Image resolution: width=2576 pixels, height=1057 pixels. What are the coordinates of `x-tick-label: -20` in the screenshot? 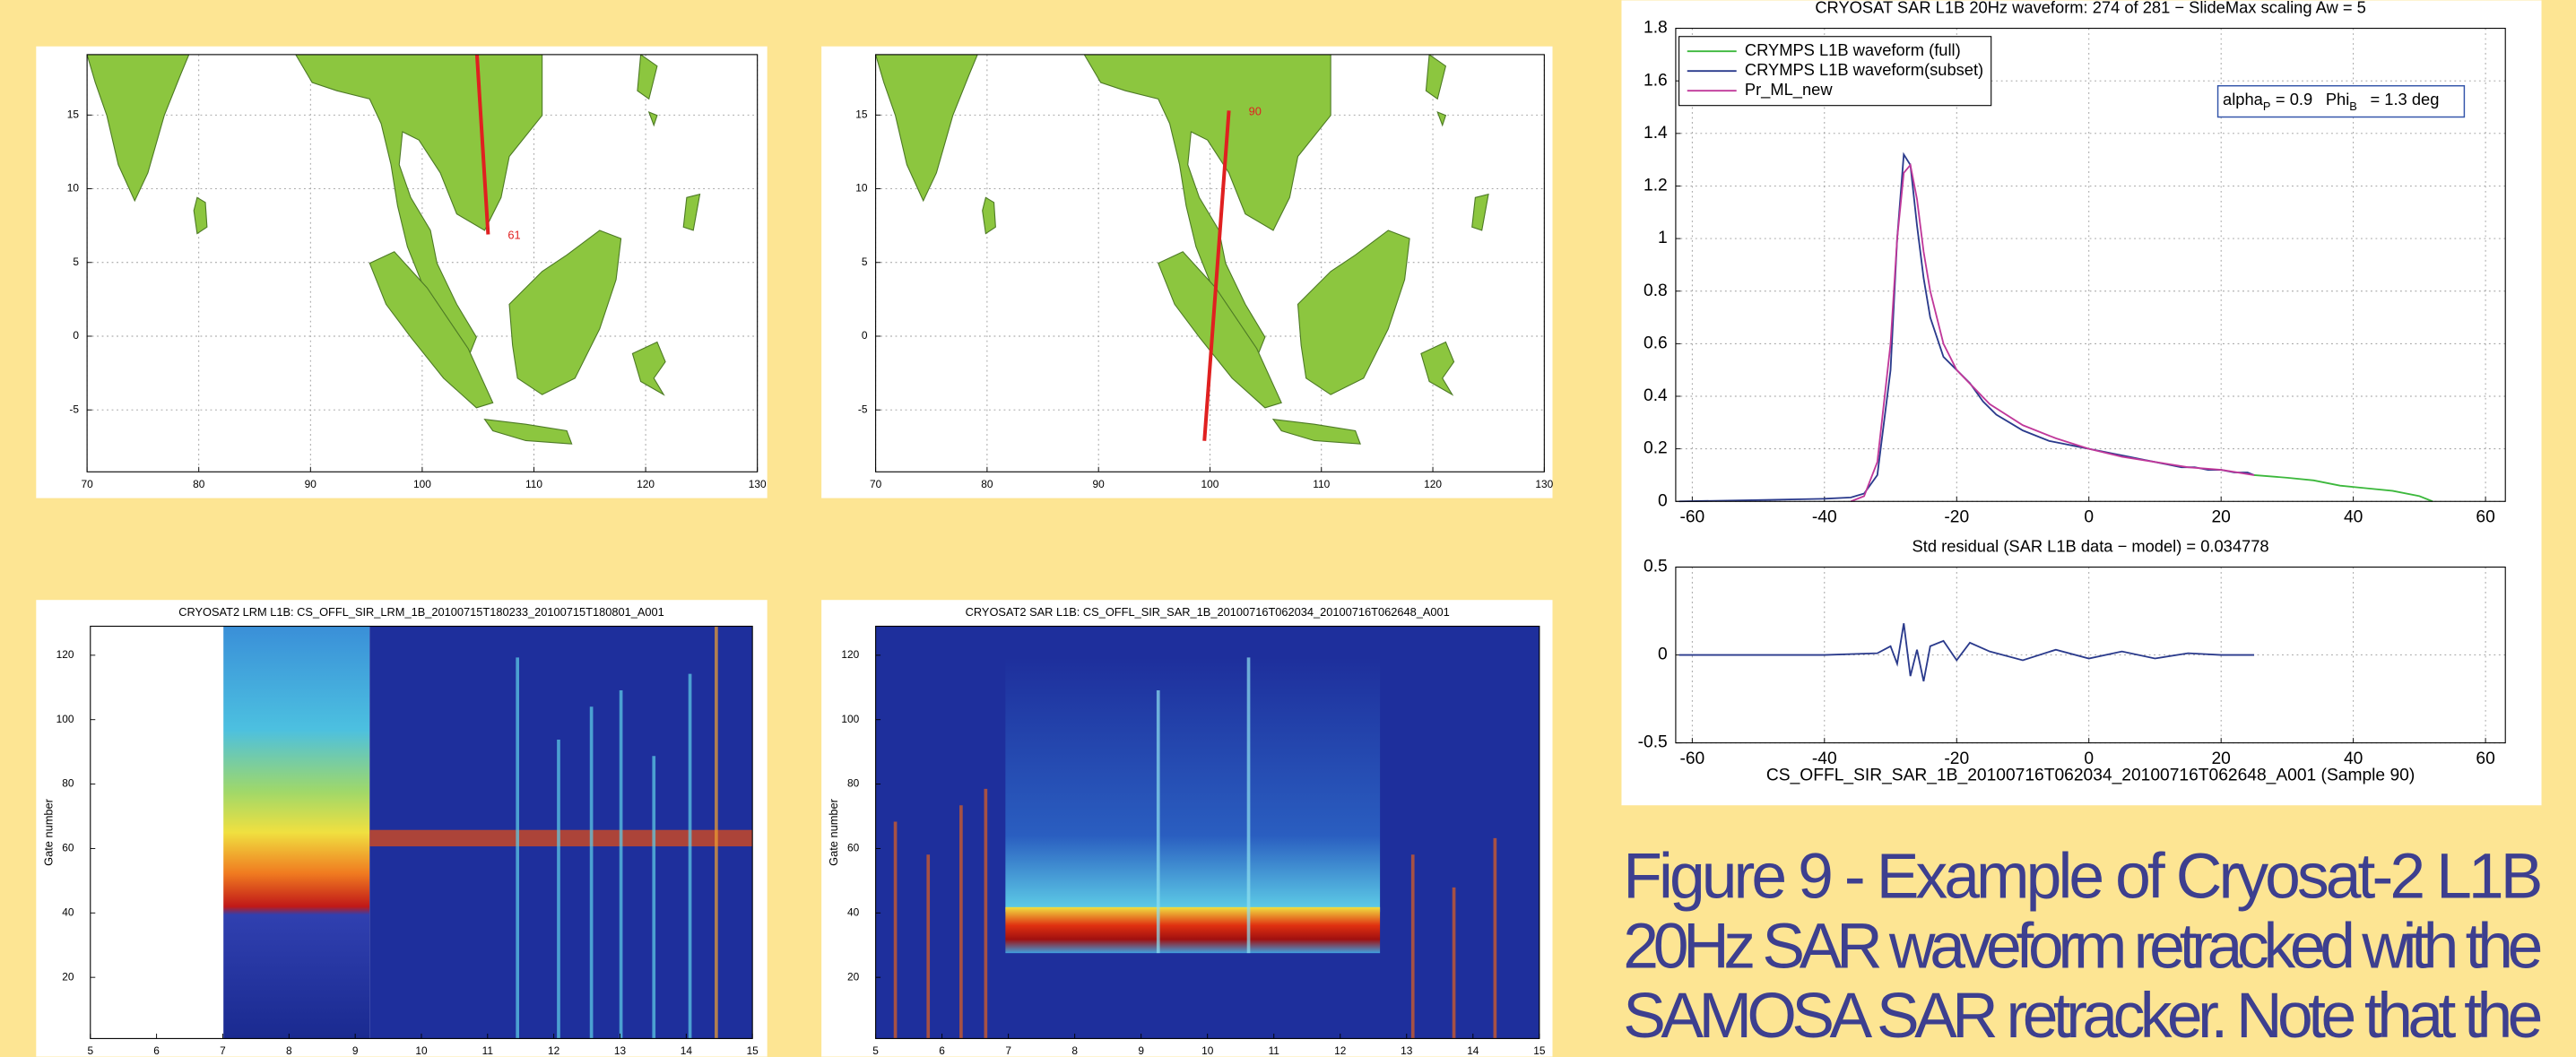 It's located at (1956, 517).